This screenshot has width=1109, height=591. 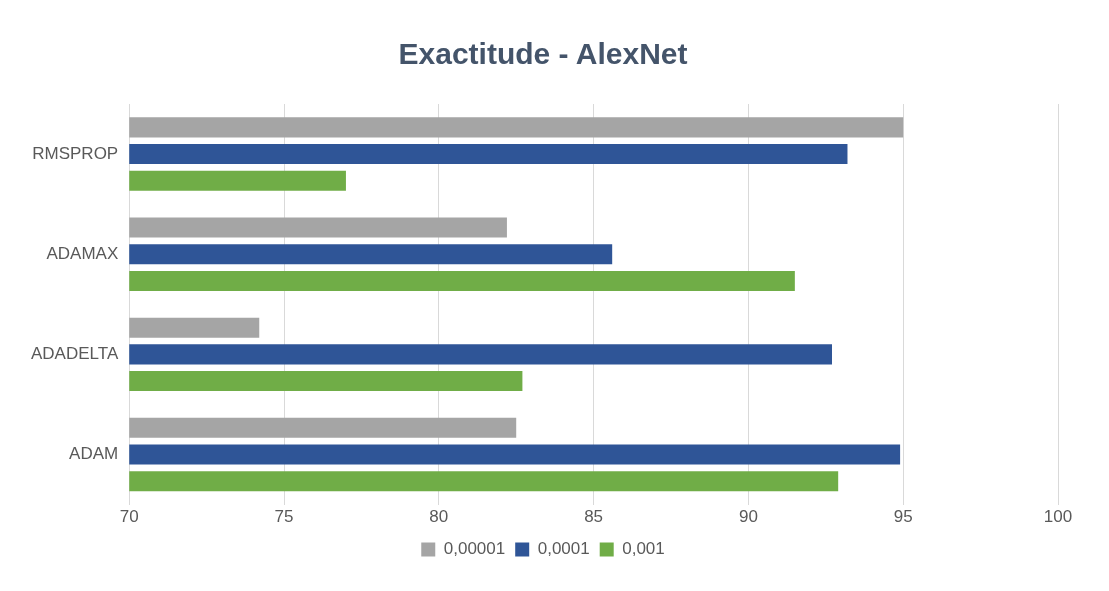 I want to click on y-tick-label: ADAMAX, so click(x=82, y=253).